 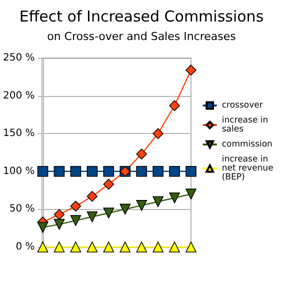 I want to click on legend-label: crossover, so click(x=243, y=105).